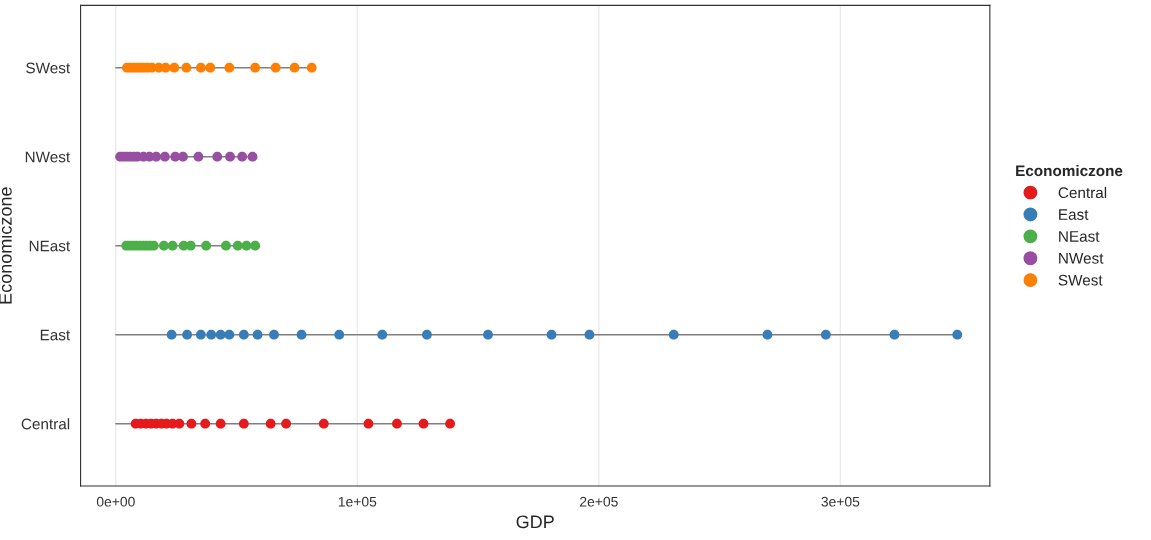 The height and width of the screenshot is (540, 1151). What do you see at coordinates (535, 522) in the screenshot?
I see `x-axis-title: GDP` at bounding box center [535, 522].